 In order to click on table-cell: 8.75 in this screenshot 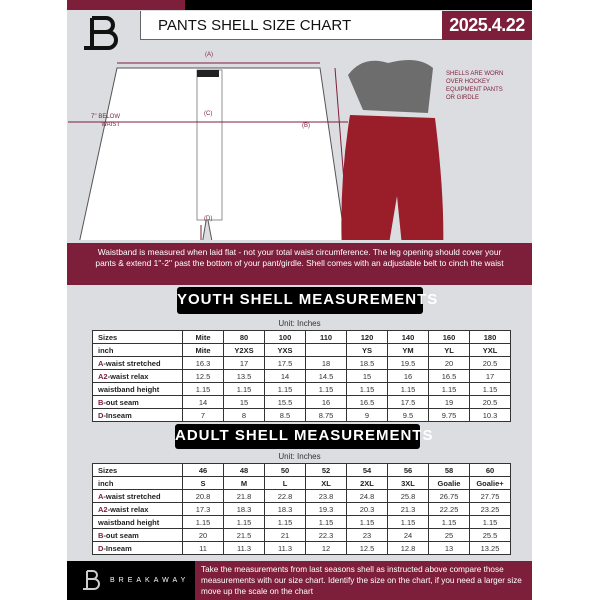, I will do `click(326, 415)`.